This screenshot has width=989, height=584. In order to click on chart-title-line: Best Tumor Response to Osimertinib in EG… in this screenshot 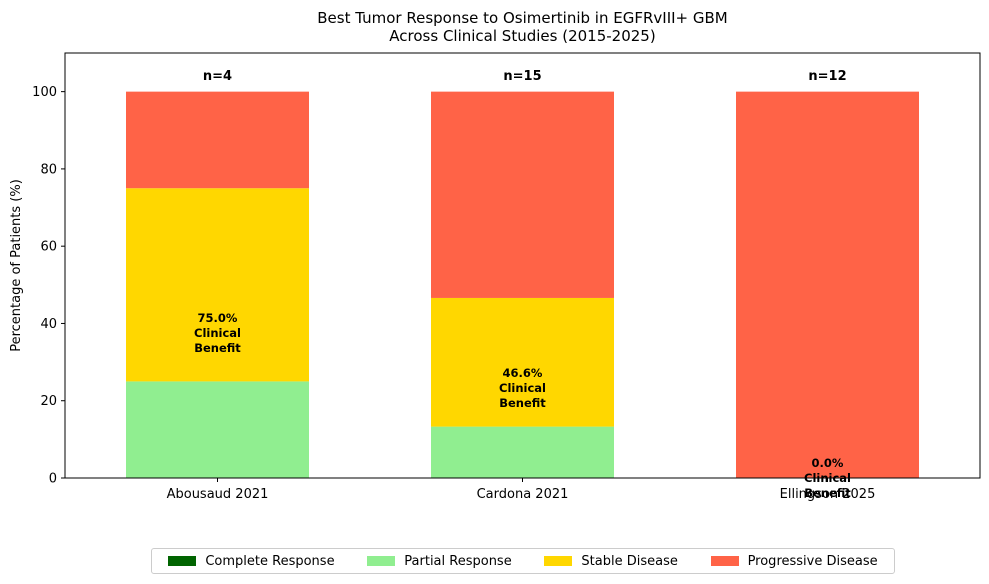, I will do `click(522, 18)`.